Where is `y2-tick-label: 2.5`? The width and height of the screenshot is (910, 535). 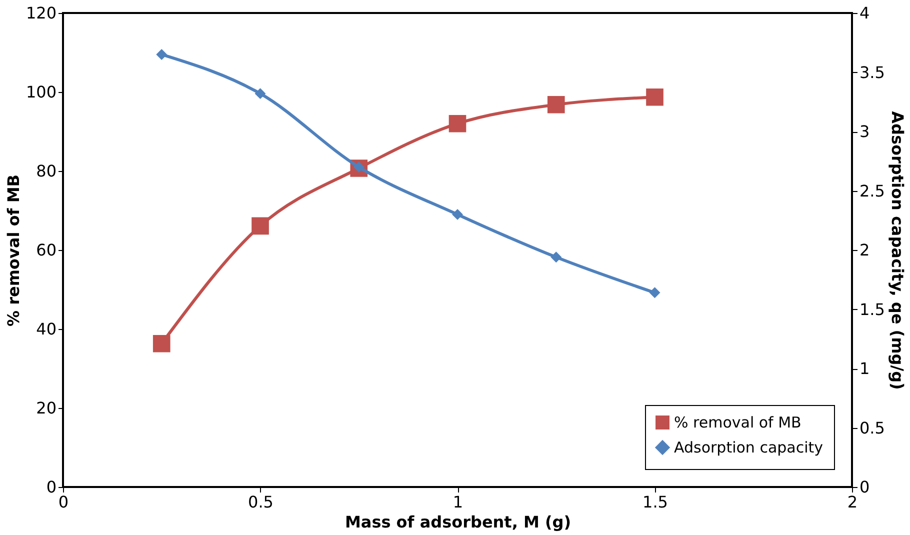
y2-tick-label: 2.5 is located at coordinates (872, 190).